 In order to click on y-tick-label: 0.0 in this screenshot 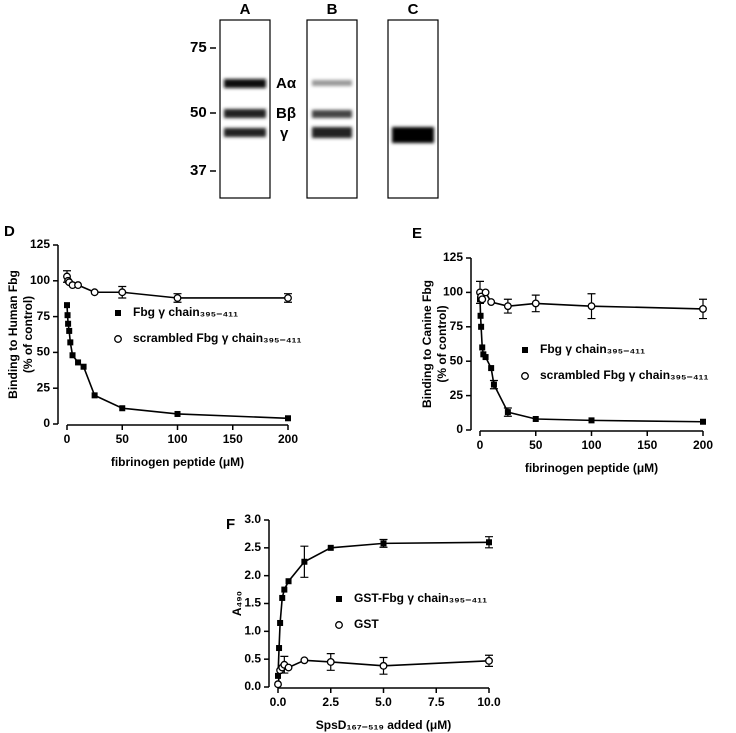, I will do `click(252, 686)`.